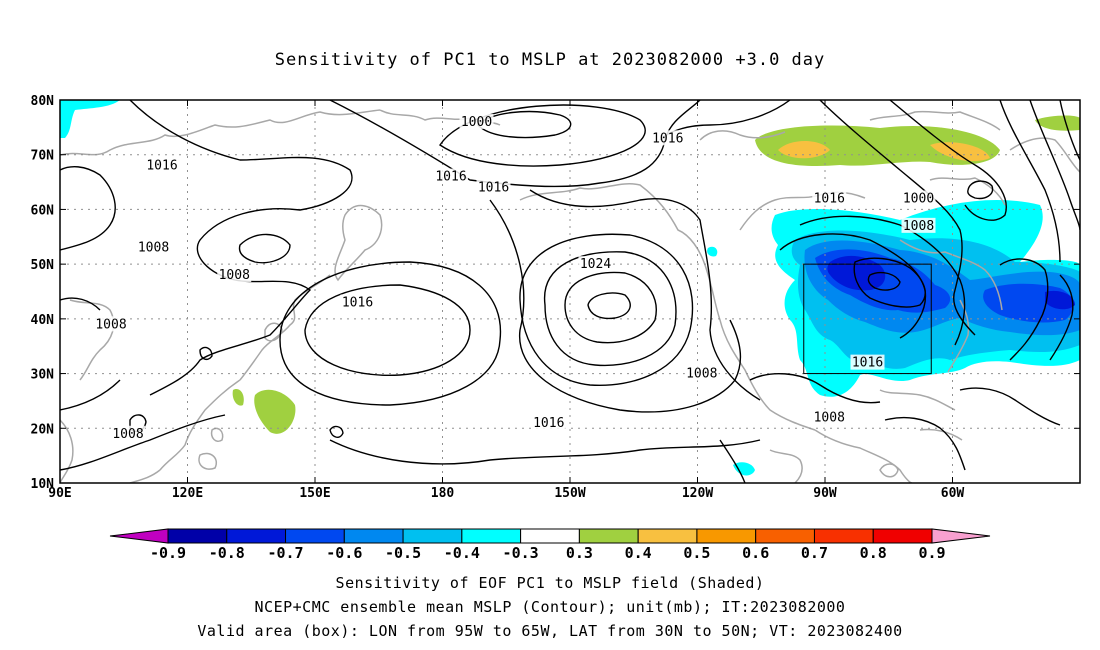 This screenshot has width=1100, height=650. I want to click on lat-tick-label: 30N, so click(43, 375).